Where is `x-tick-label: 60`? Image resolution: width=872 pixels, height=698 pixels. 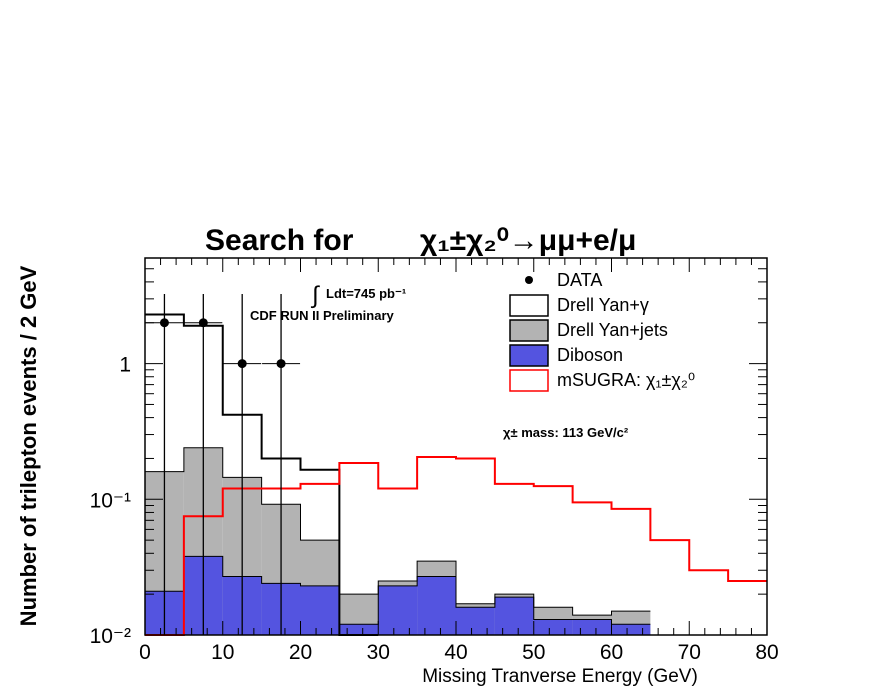 x-tick-label: 60 is located at coordinates (611, 652).